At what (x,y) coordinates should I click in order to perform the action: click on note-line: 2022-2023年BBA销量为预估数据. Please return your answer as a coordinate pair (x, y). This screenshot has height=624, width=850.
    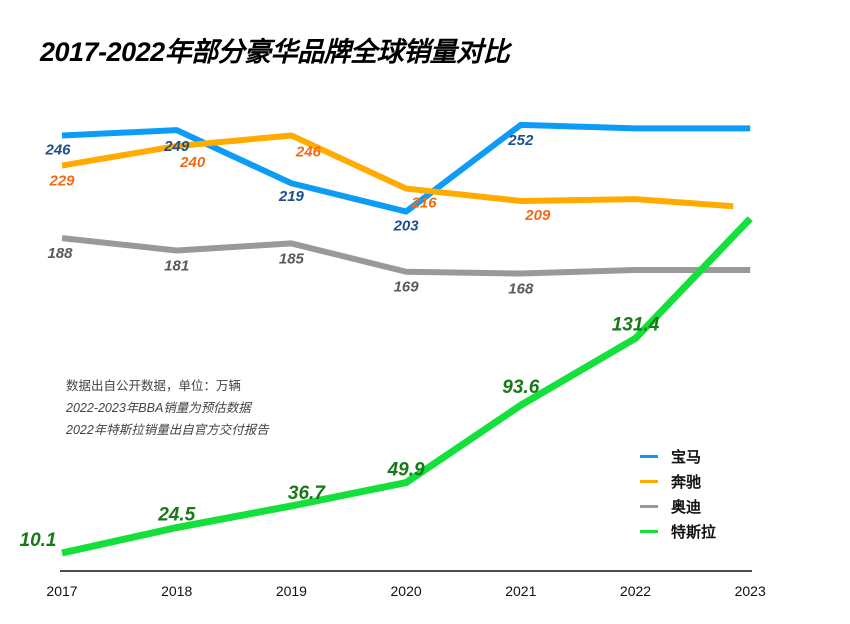
    Looking at the image, I should click on (158, 408).